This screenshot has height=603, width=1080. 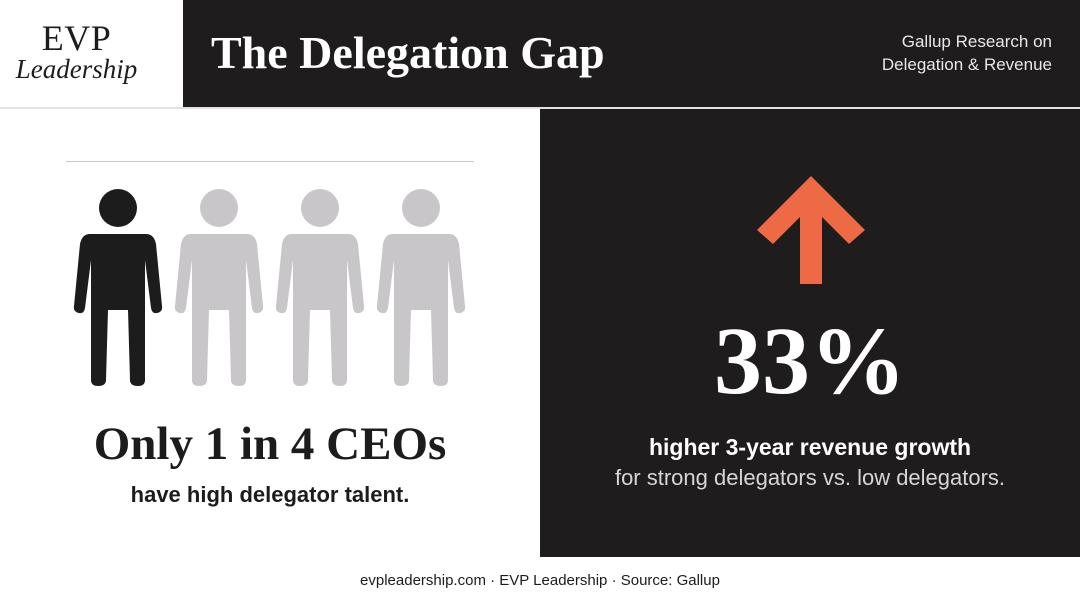 I want to click on ceo-stat-caption: have high delegator talent., so click(x=270, y=494).